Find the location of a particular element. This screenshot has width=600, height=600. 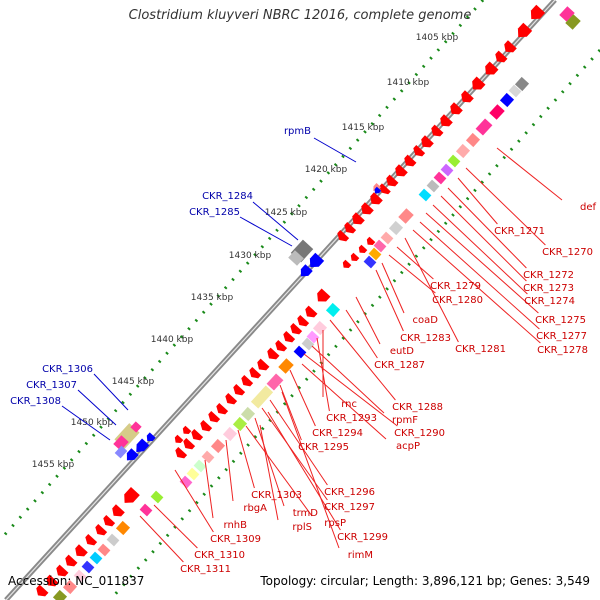

forward-gene-label: trmD is located at coordinates (306, 513).